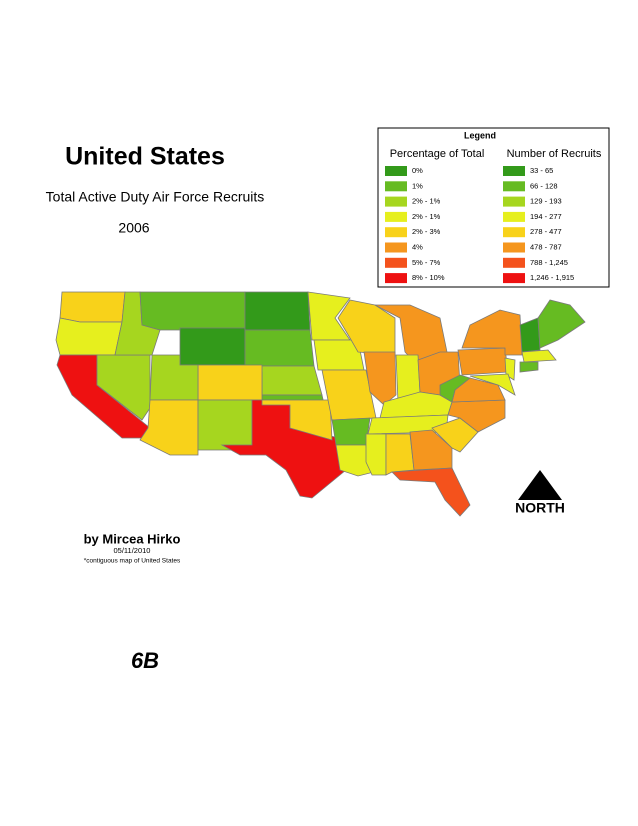 This screenshot has width=638, height=826. What do you see at coordinates (546, 216) in the screenshot?
I see `legend-label: 194 - 277` at bounding box center [546, 216].